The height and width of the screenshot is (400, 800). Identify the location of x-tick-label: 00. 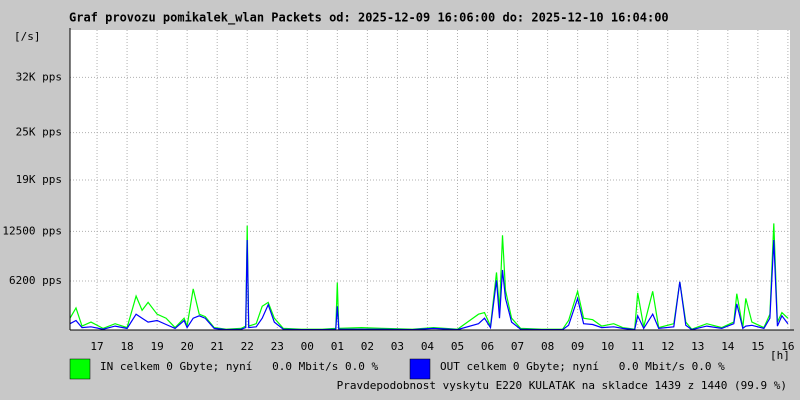
(307, 346).